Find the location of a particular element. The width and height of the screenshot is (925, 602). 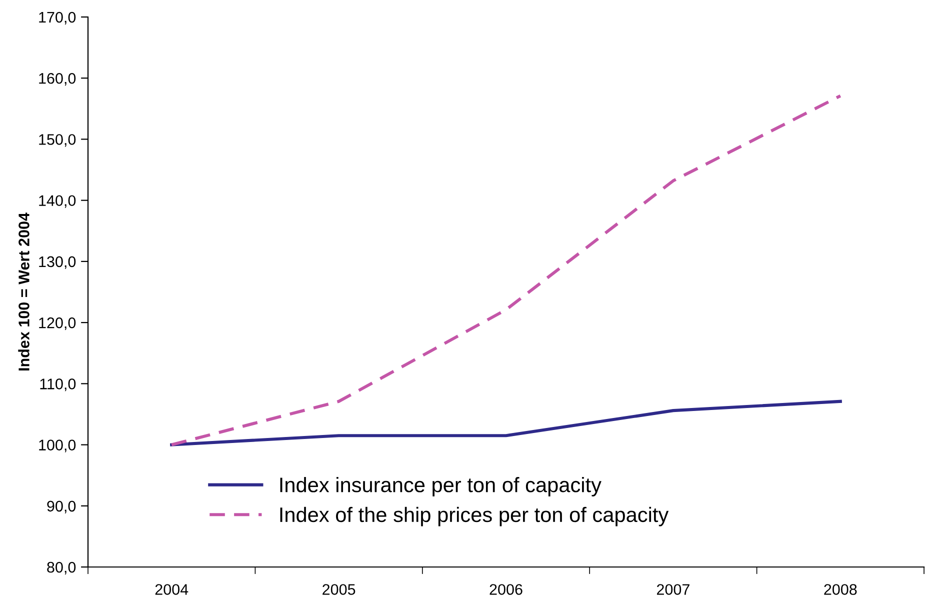

x-tick-label: 2007 is located at coordinates (673, 589).